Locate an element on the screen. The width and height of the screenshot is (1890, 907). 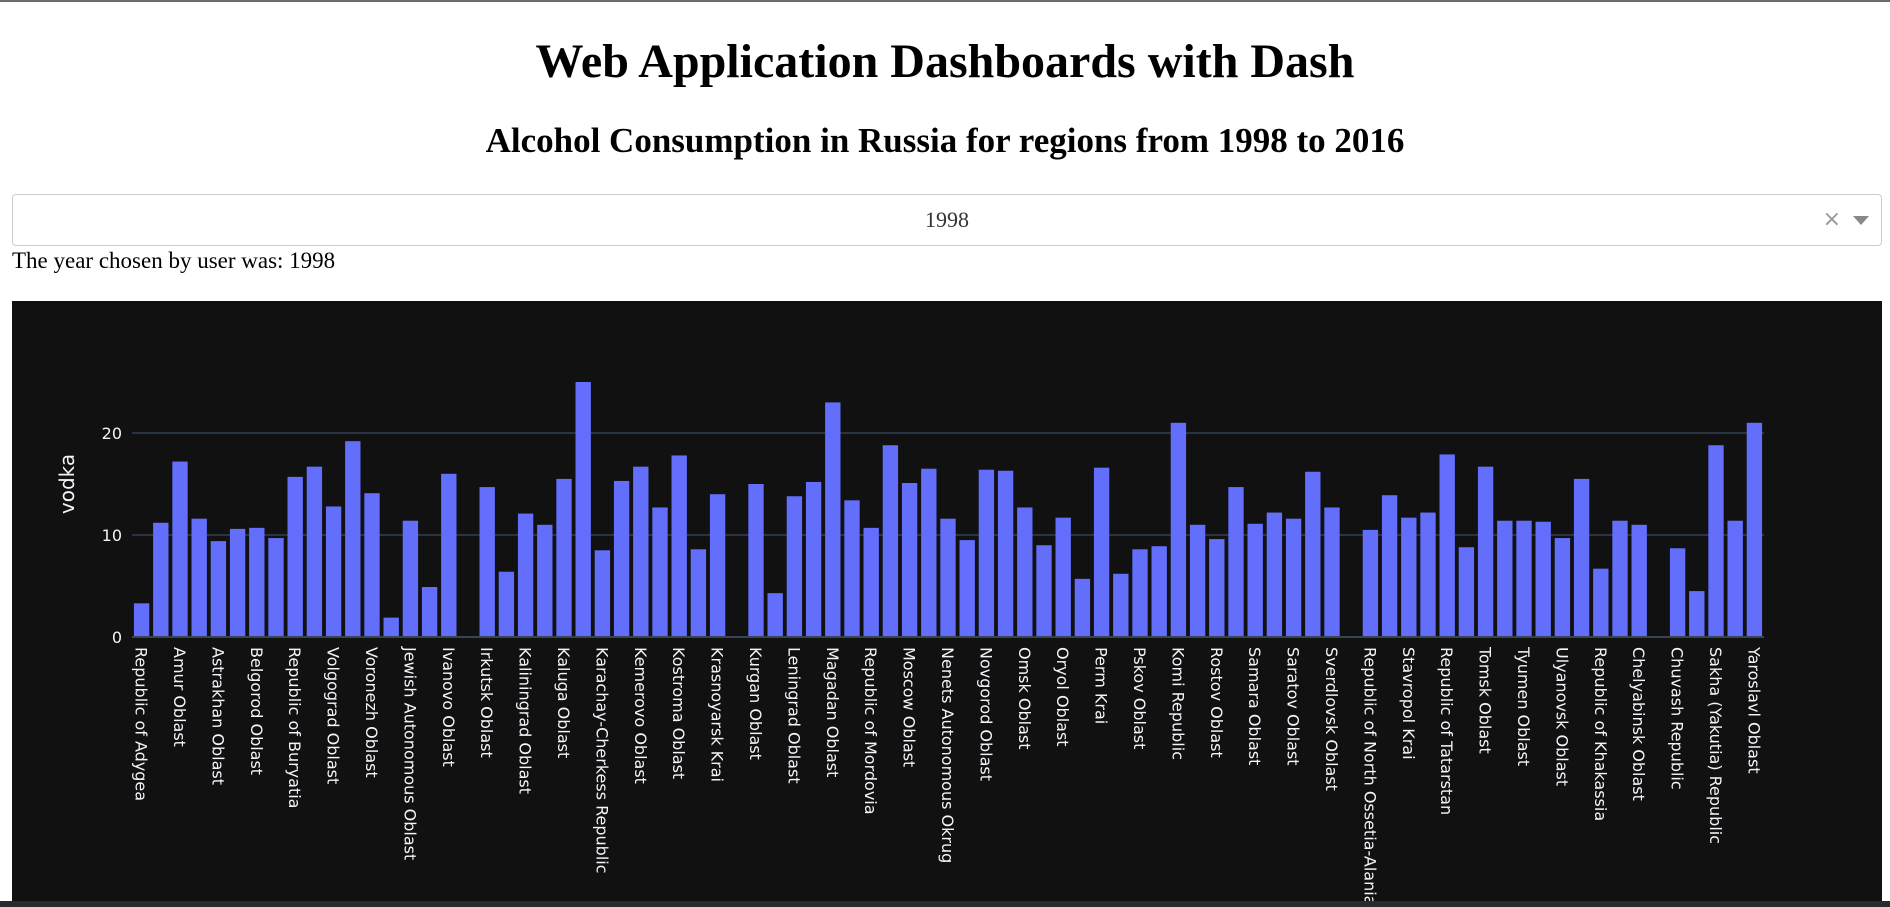
clear-icon: × is located at coordinates (1831, 219).